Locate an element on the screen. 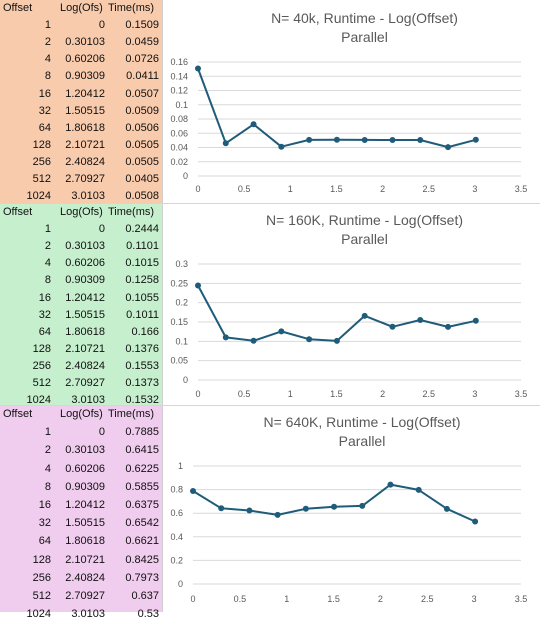 The image size is (540, 623). table-cell: 2.40824 is located at coordinates (85, 366).